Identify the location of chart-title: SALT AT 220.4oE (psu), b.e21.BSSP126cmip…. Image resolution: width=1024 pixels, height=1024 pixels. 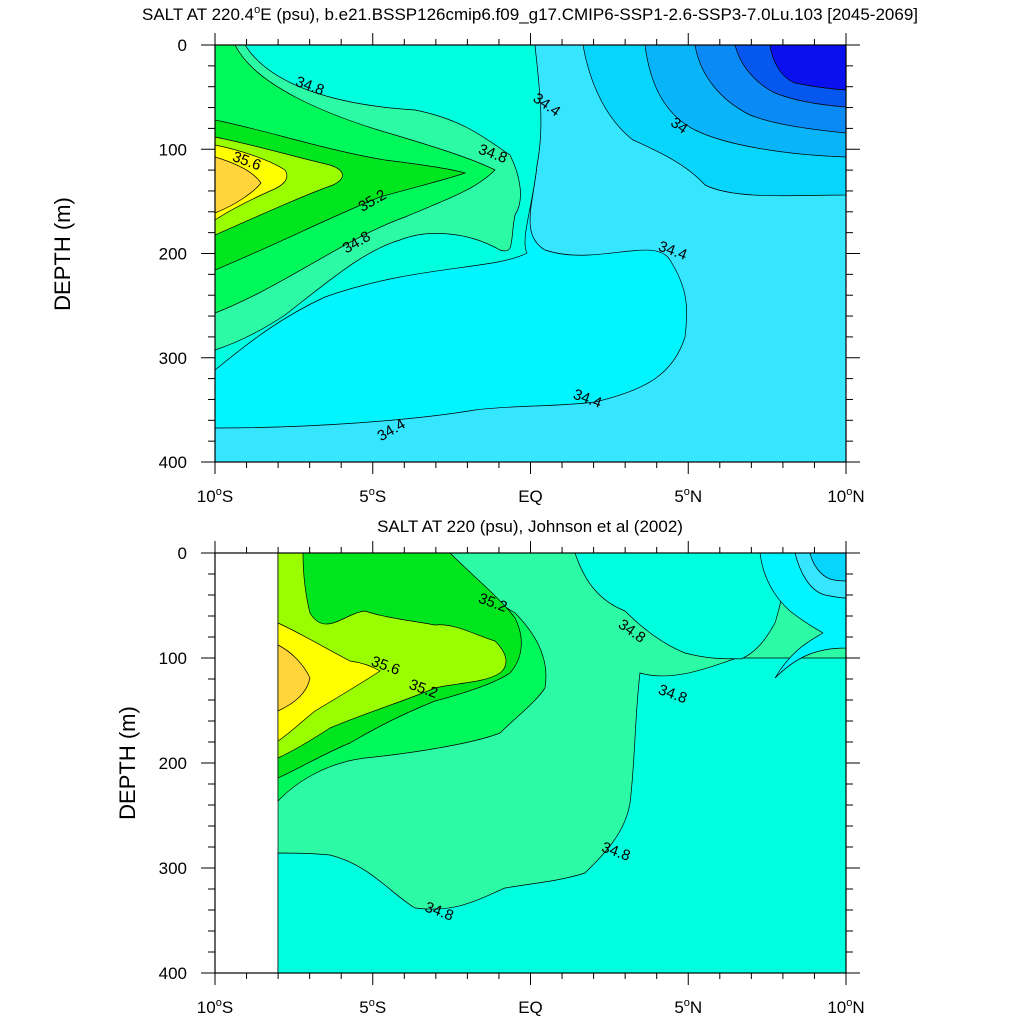
(530, 14).